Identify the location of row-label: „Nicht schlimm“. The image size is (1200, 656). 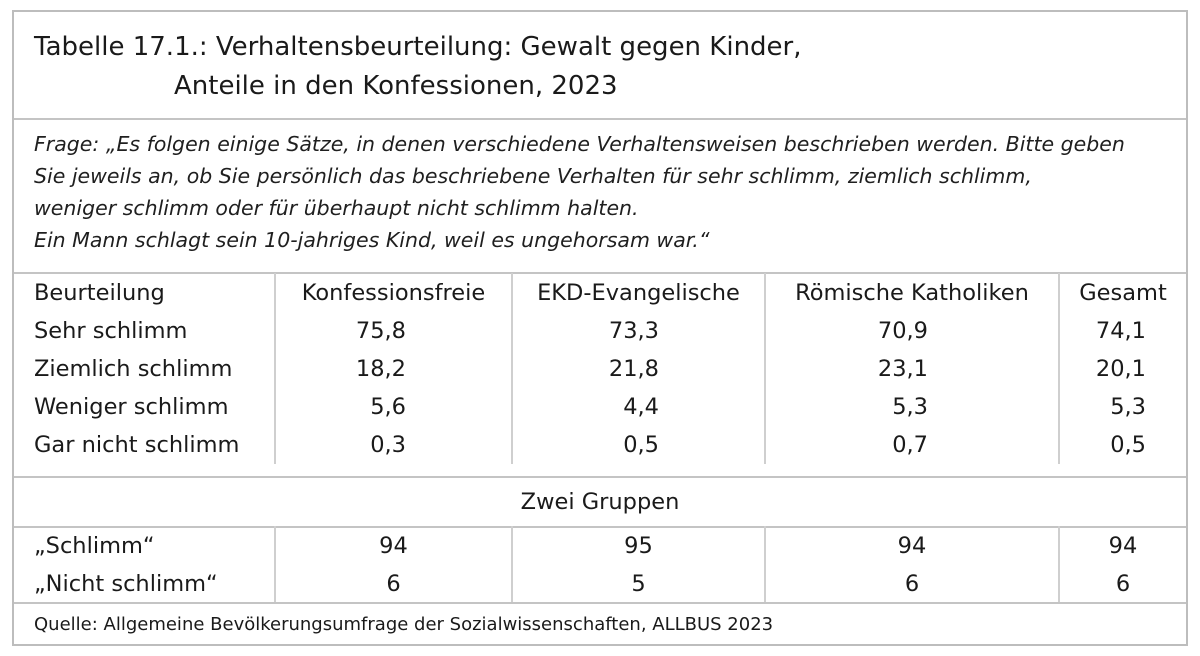
(126, 584).